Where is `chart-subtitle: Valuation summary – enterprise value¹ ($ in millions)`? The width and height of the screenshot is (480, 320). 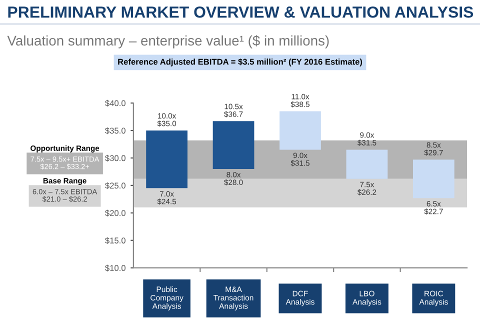 chart-subtitle: Valuation summary – enterprise value¹ ($ in millions) is located at coordinates (168, 41).